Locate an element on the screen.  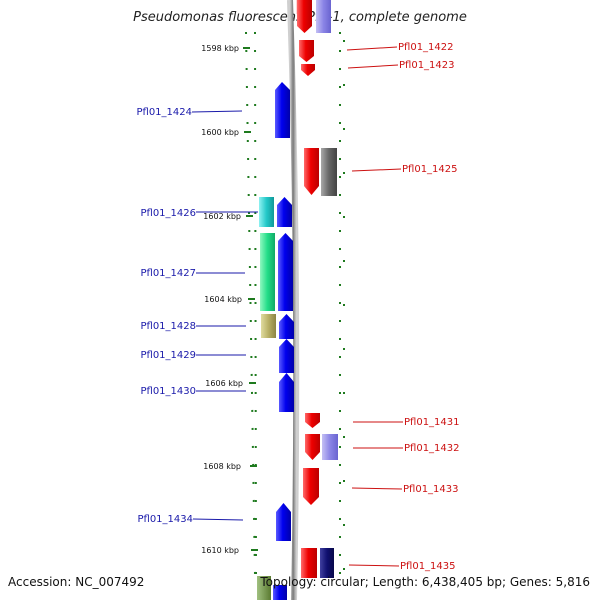
gene-label-pfl01-1428: Pfl01_1428 is located at coordinates (168, 326).